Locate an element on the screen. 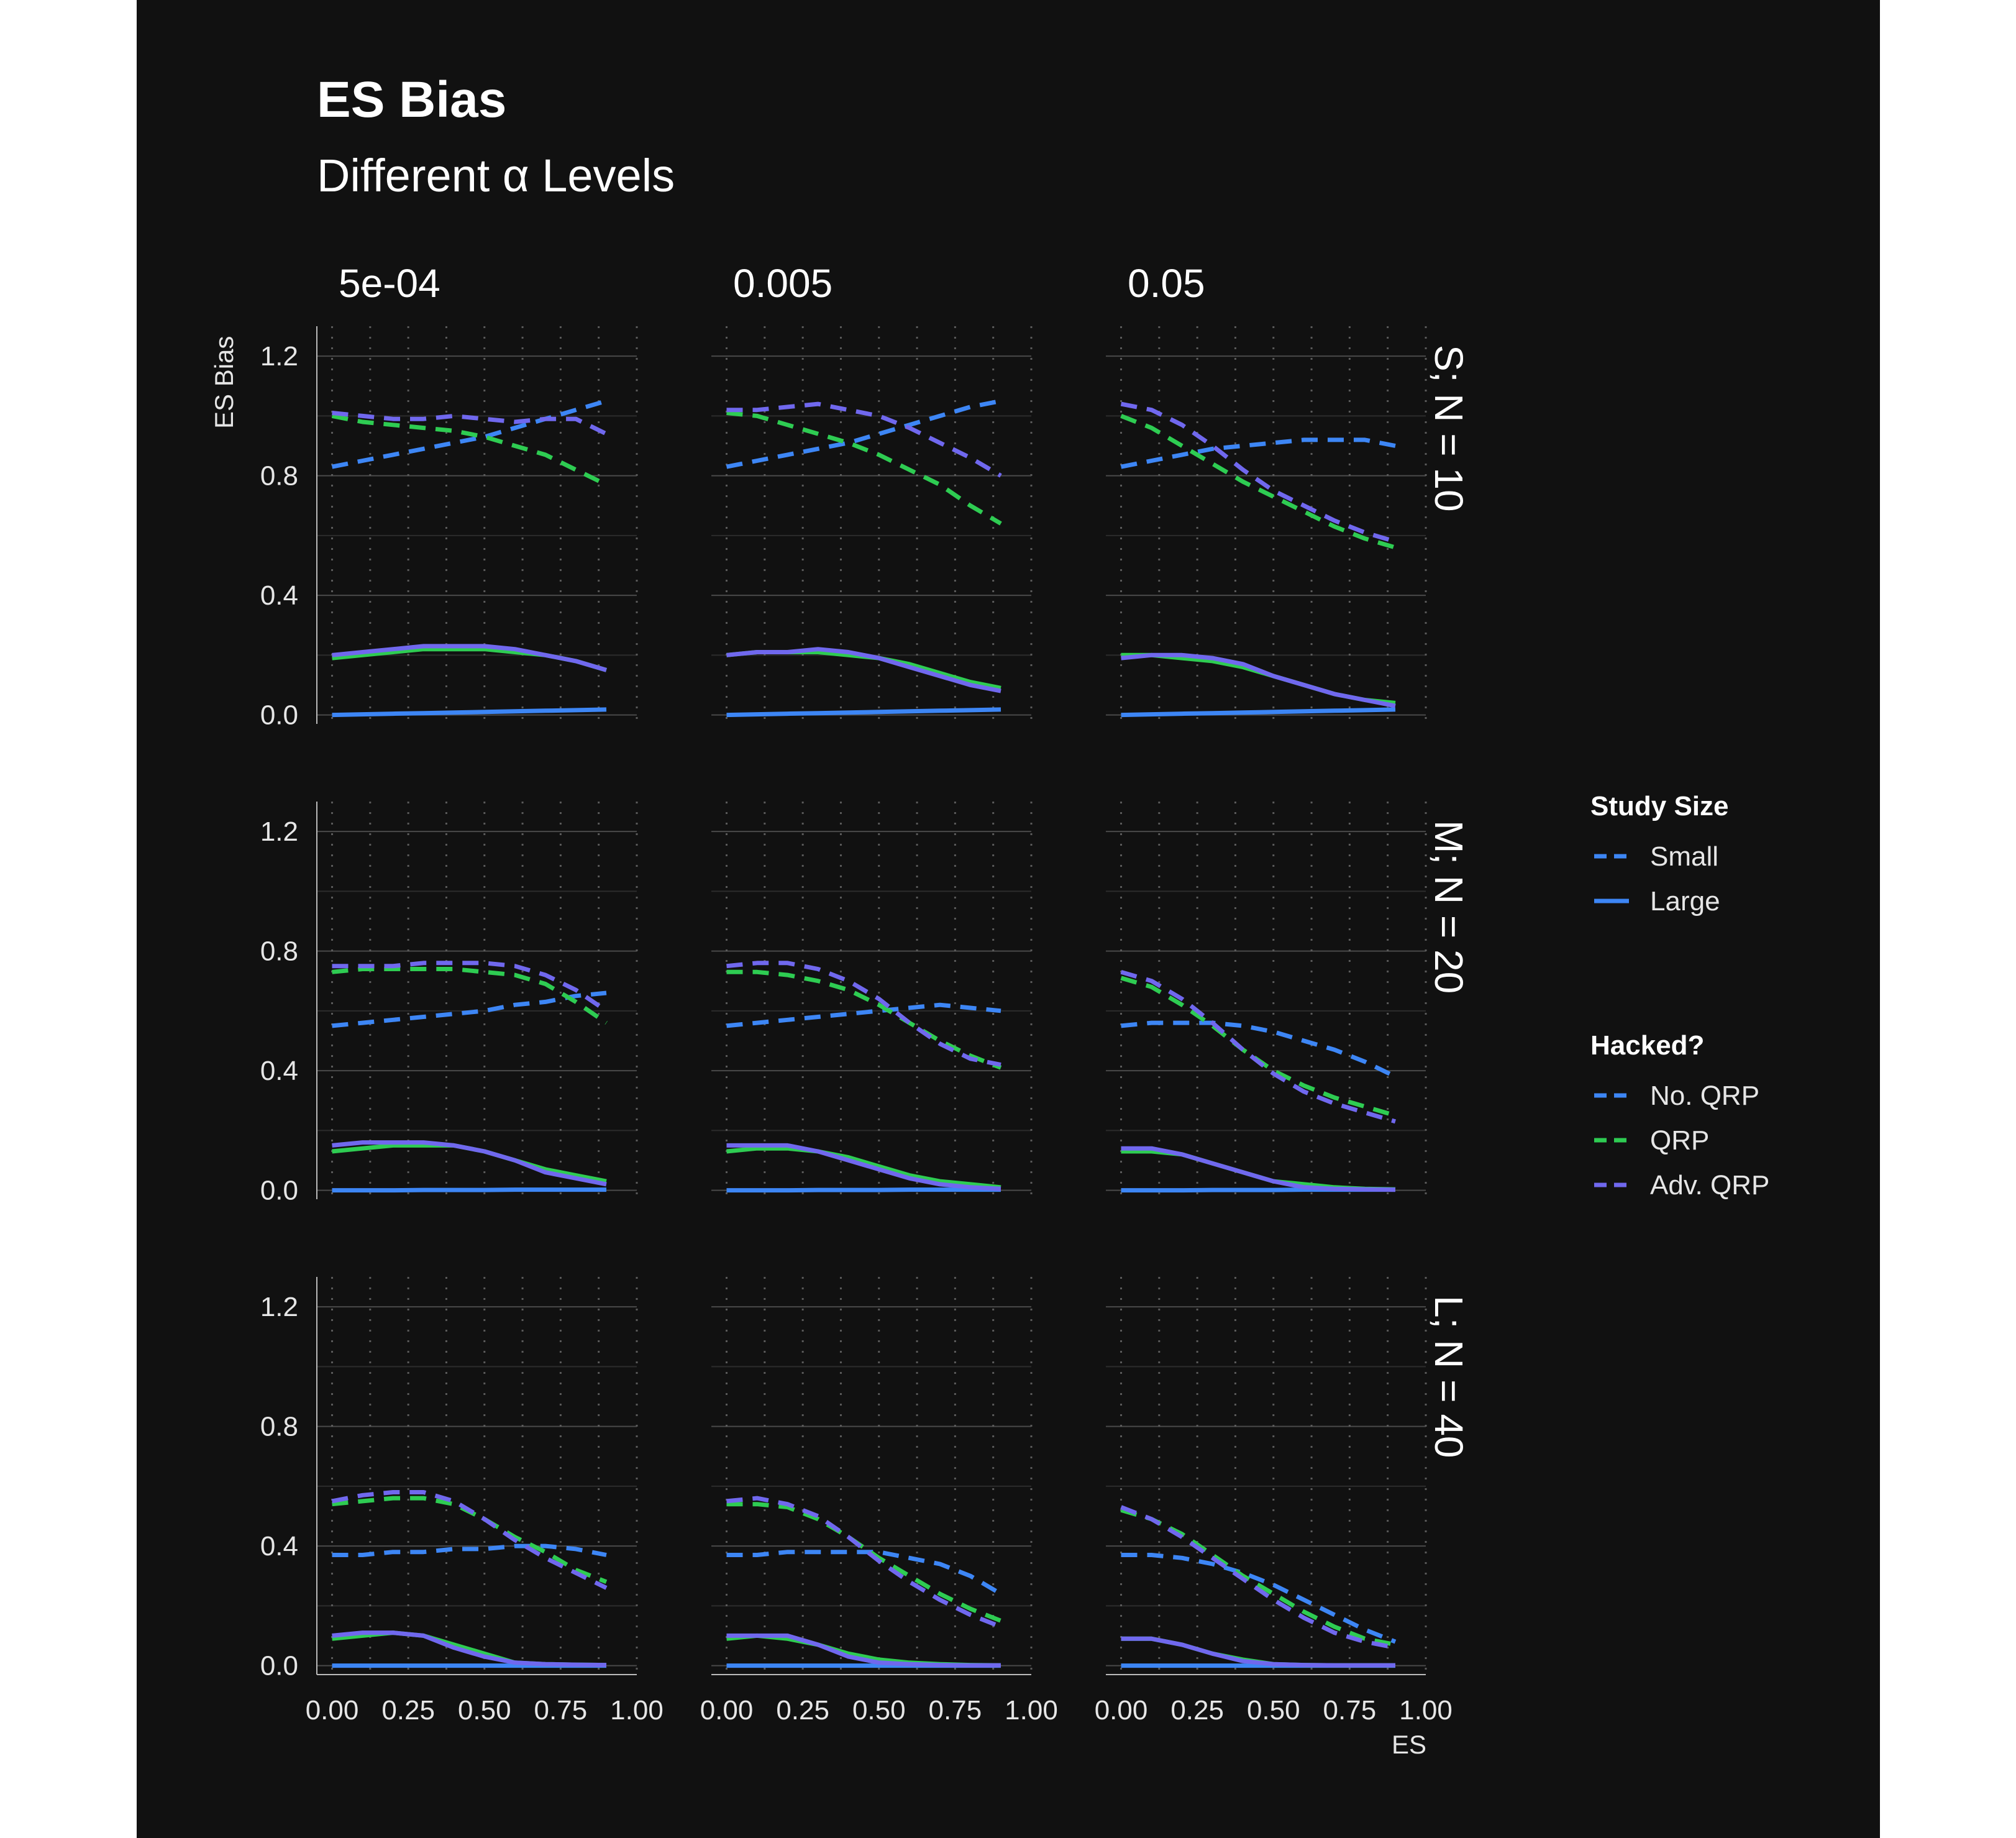 The height and width of the screenshot is (1838, 2016). facet-row-label-3: L; N = 40 is located at coordinates (1448, 1377).